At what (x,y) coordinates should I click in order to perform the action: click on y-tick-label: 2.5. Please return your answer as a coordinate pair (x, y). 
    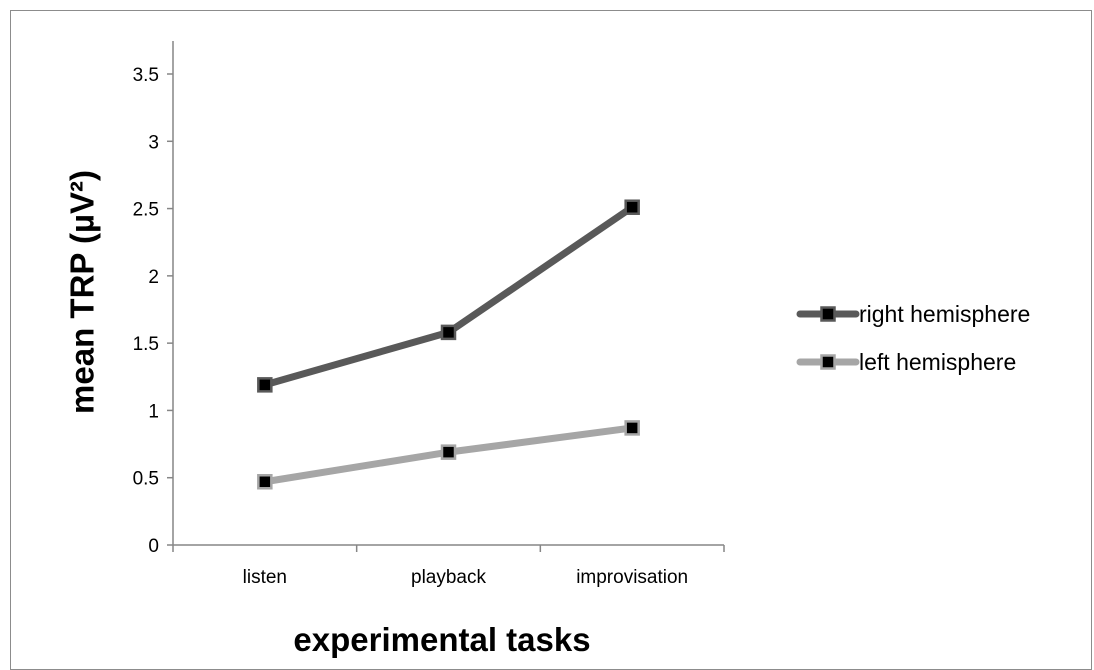
    Looking at the image, I should click on (146, 210).